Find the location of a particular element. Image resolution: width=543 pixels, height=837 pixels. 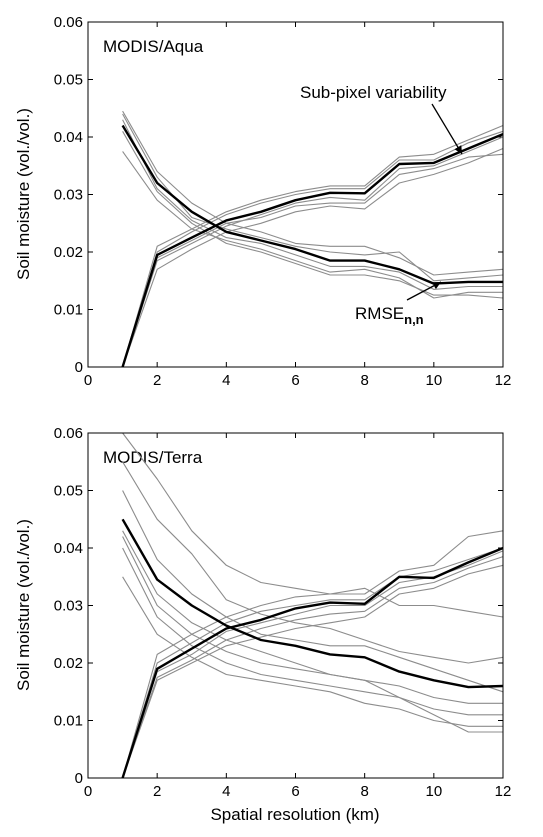

panel-title: MODIS/Terra is located at coordinates (153, 457).